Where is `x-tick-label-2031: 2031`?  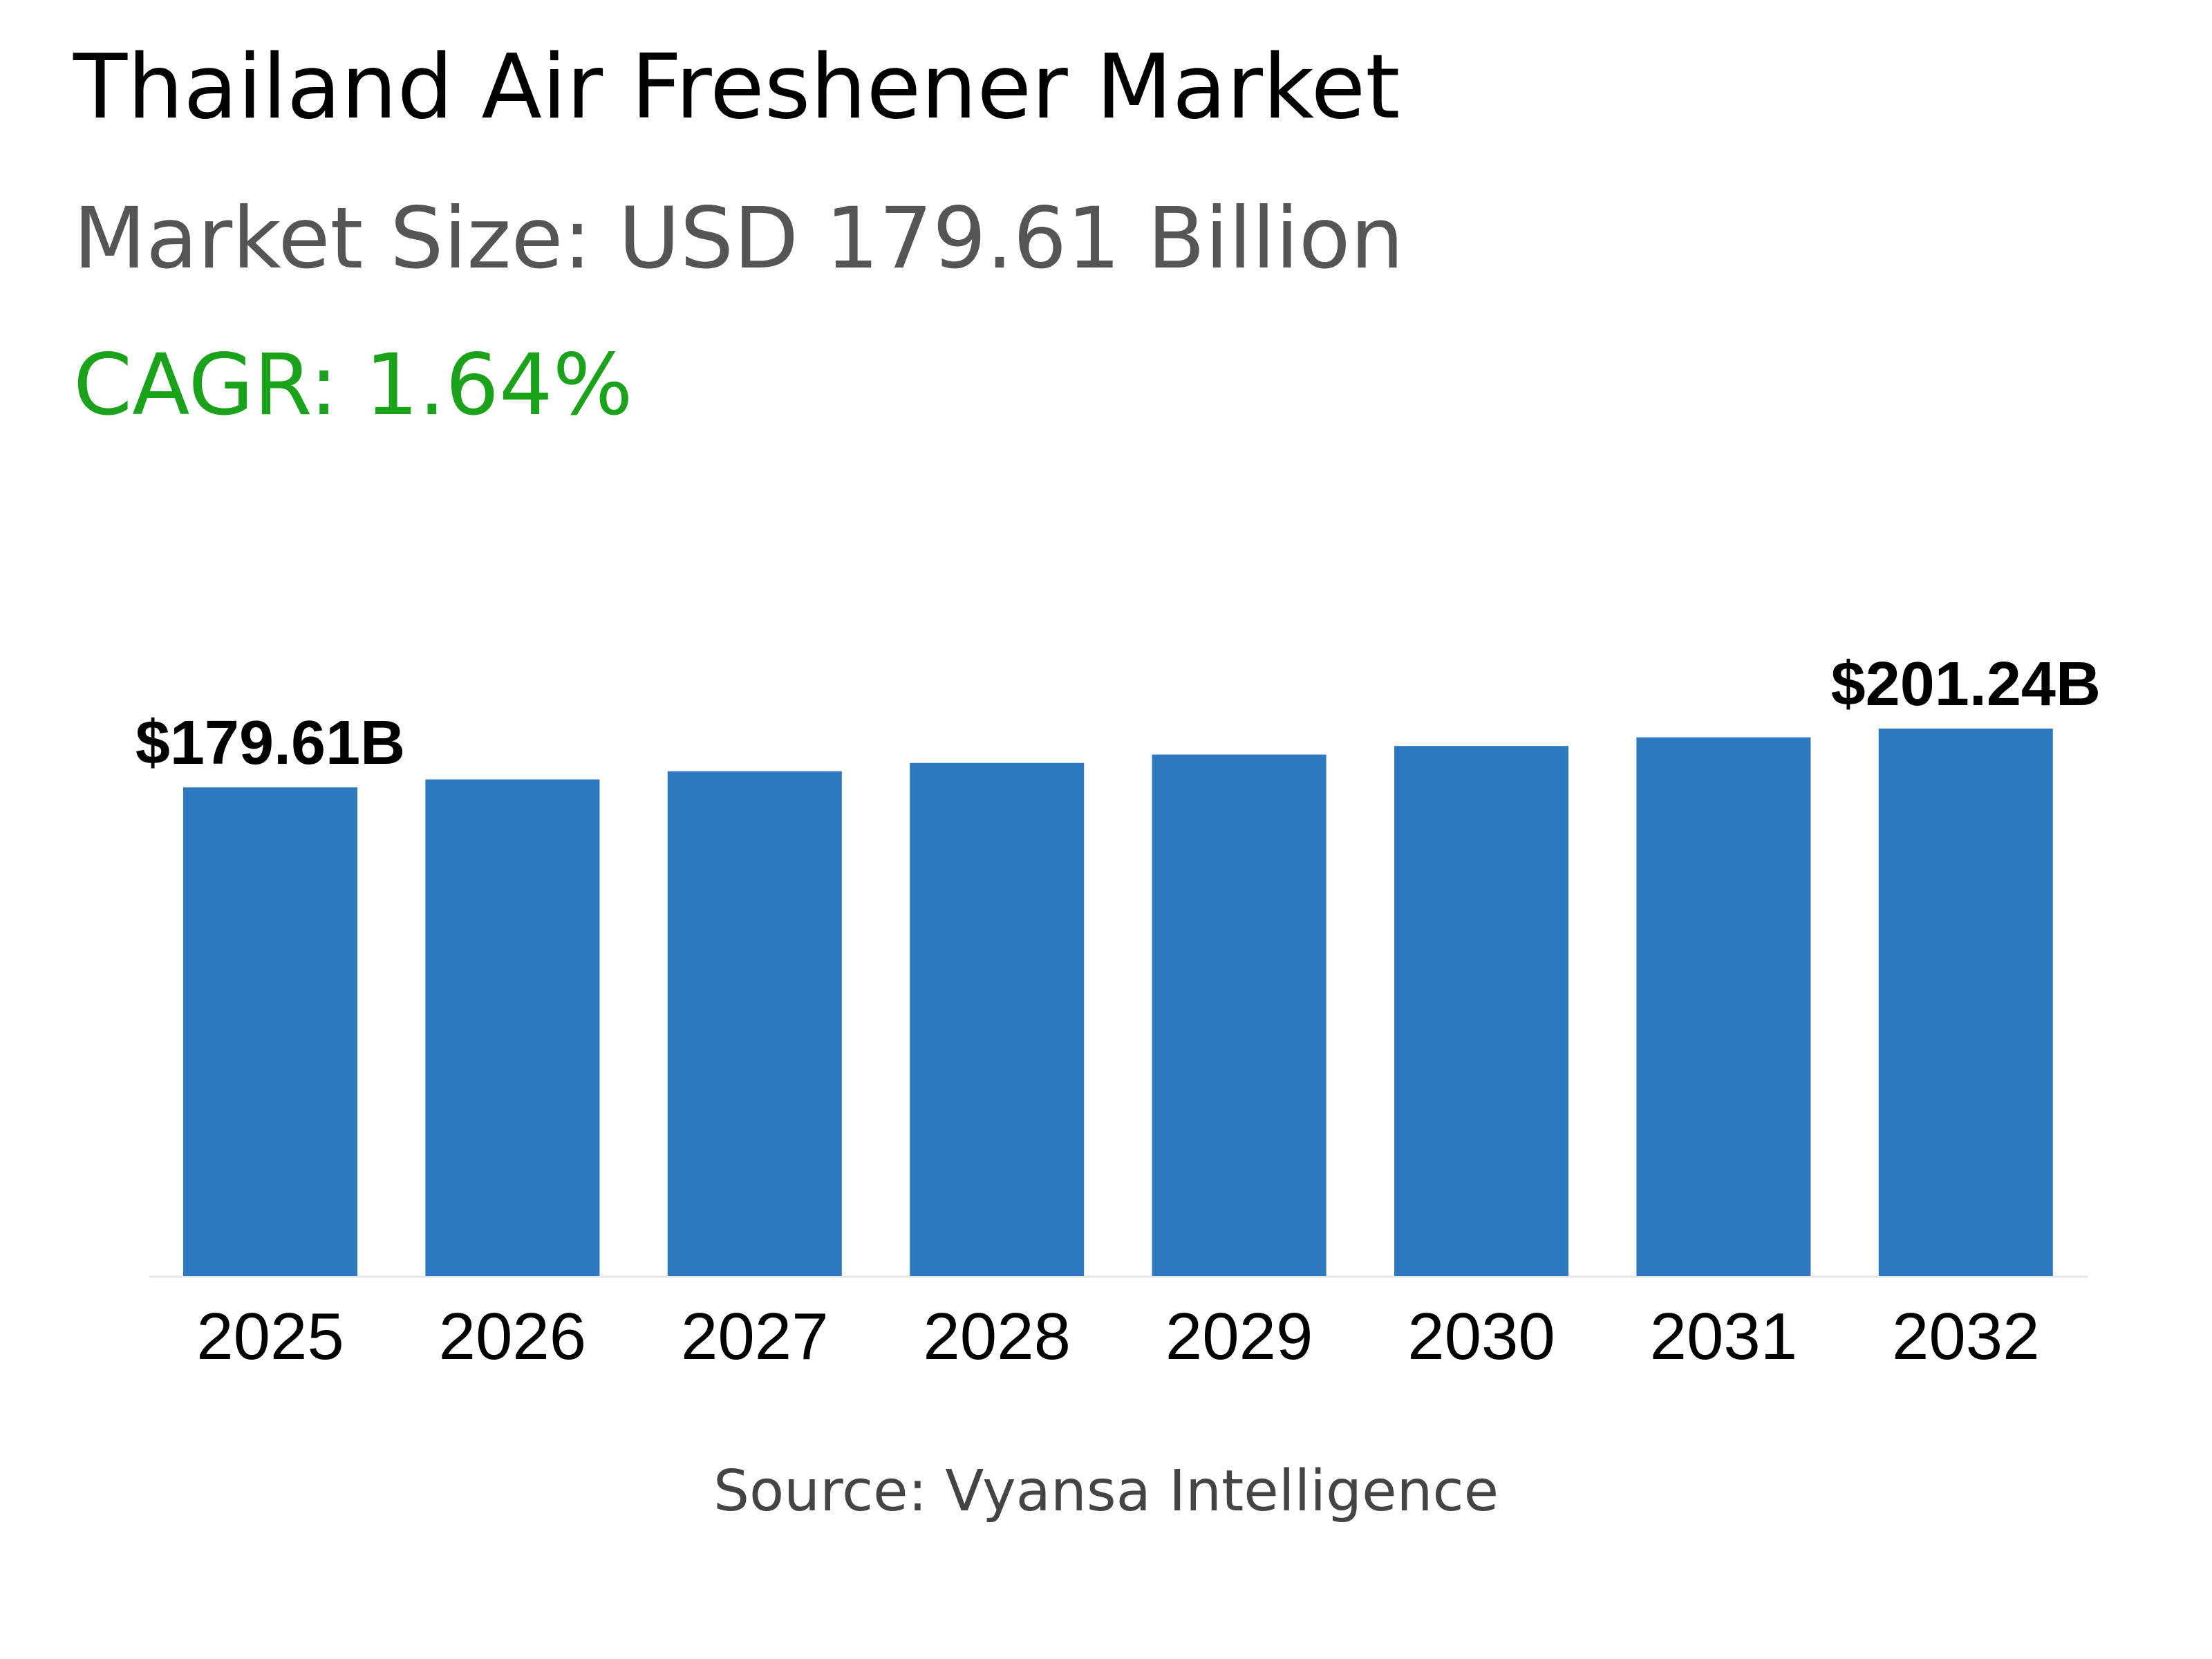
x-tick-label-2031: 2031 is located at coordinates (1724, 1337).